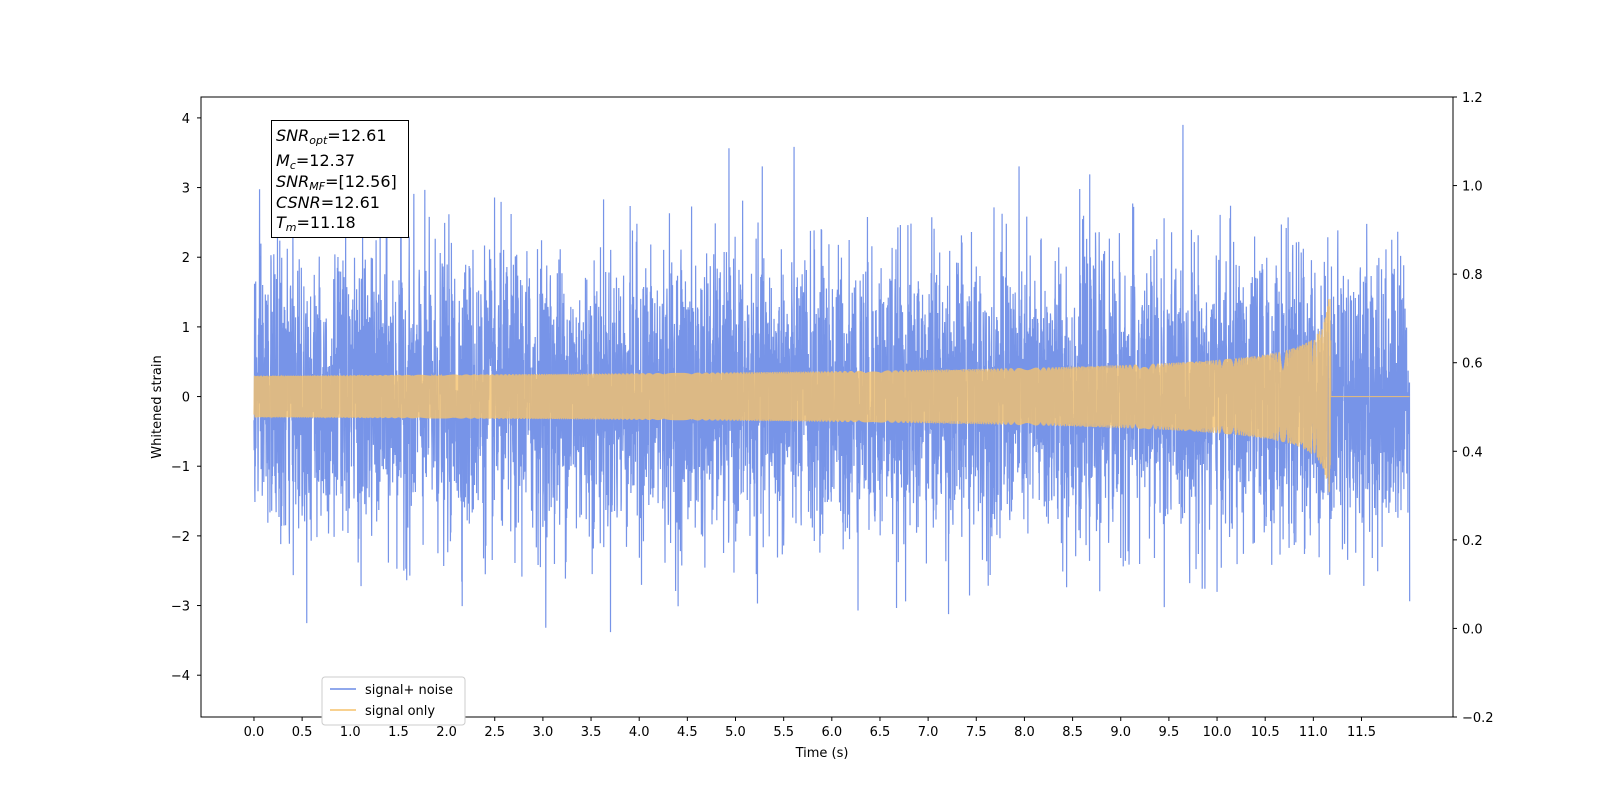  What do you see at coordinates (687, 732) in the screenshot?
I see `x-tick-label: 4.5` at bounding box center [687, 732].